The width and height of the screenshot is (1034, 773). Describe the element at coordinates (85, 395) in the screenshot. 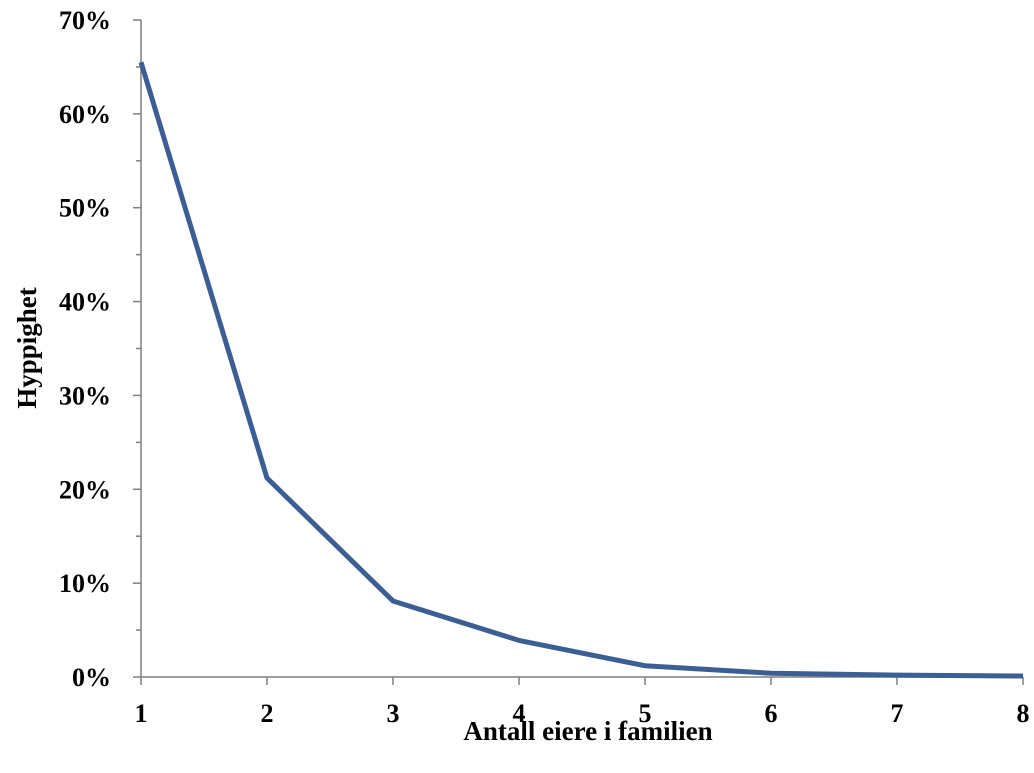

I see `y-tick-label: 30%` at that location.